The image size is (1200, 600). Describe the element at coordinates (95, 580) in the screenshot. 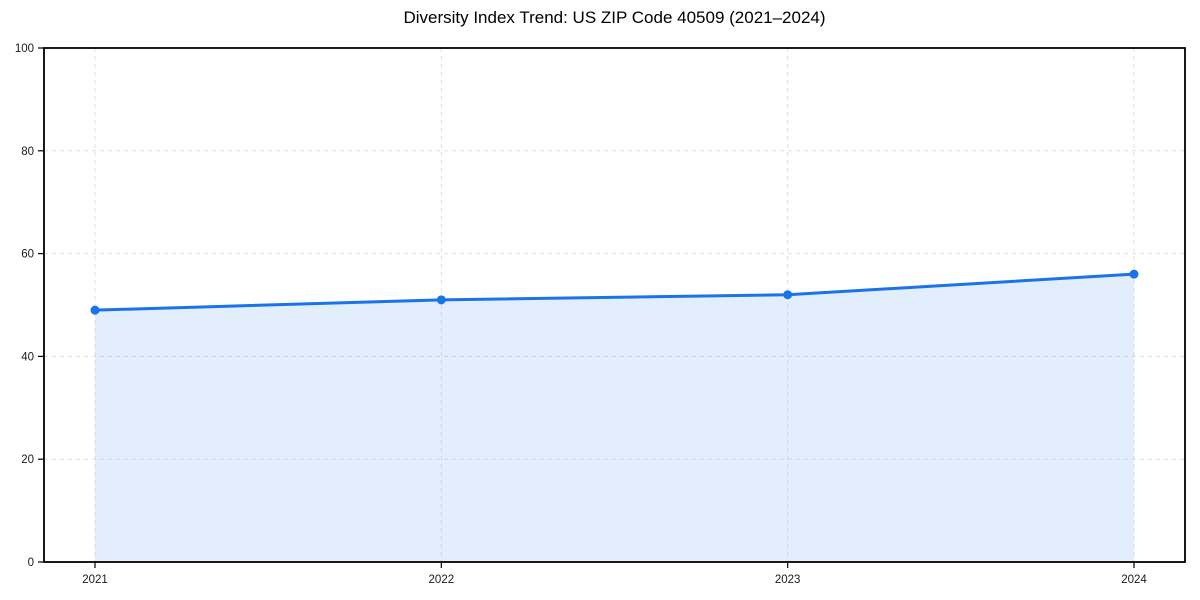

I see `x-tick-label: 2021` at that location.